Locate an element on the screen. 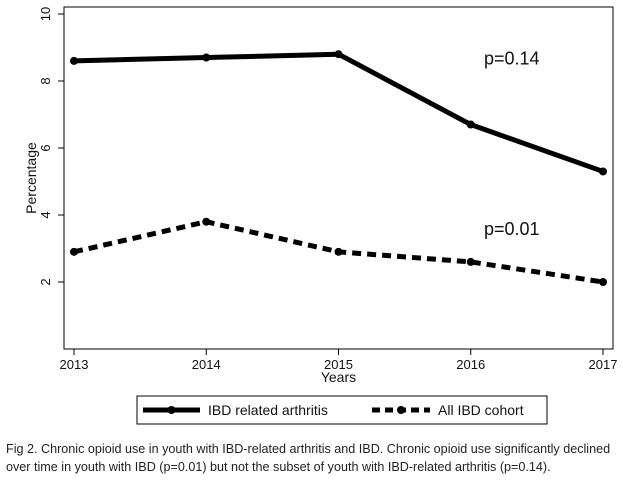  legend-box is located at coordinates (342, 410).